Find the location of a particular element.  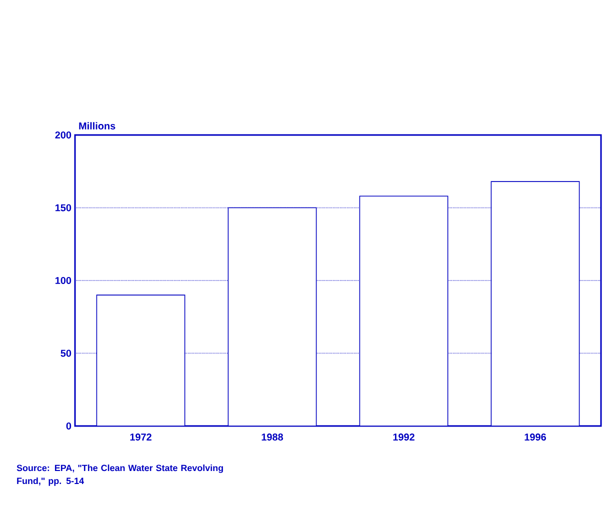

x-tick-label: 1972 is located at coordinates (141, 437).